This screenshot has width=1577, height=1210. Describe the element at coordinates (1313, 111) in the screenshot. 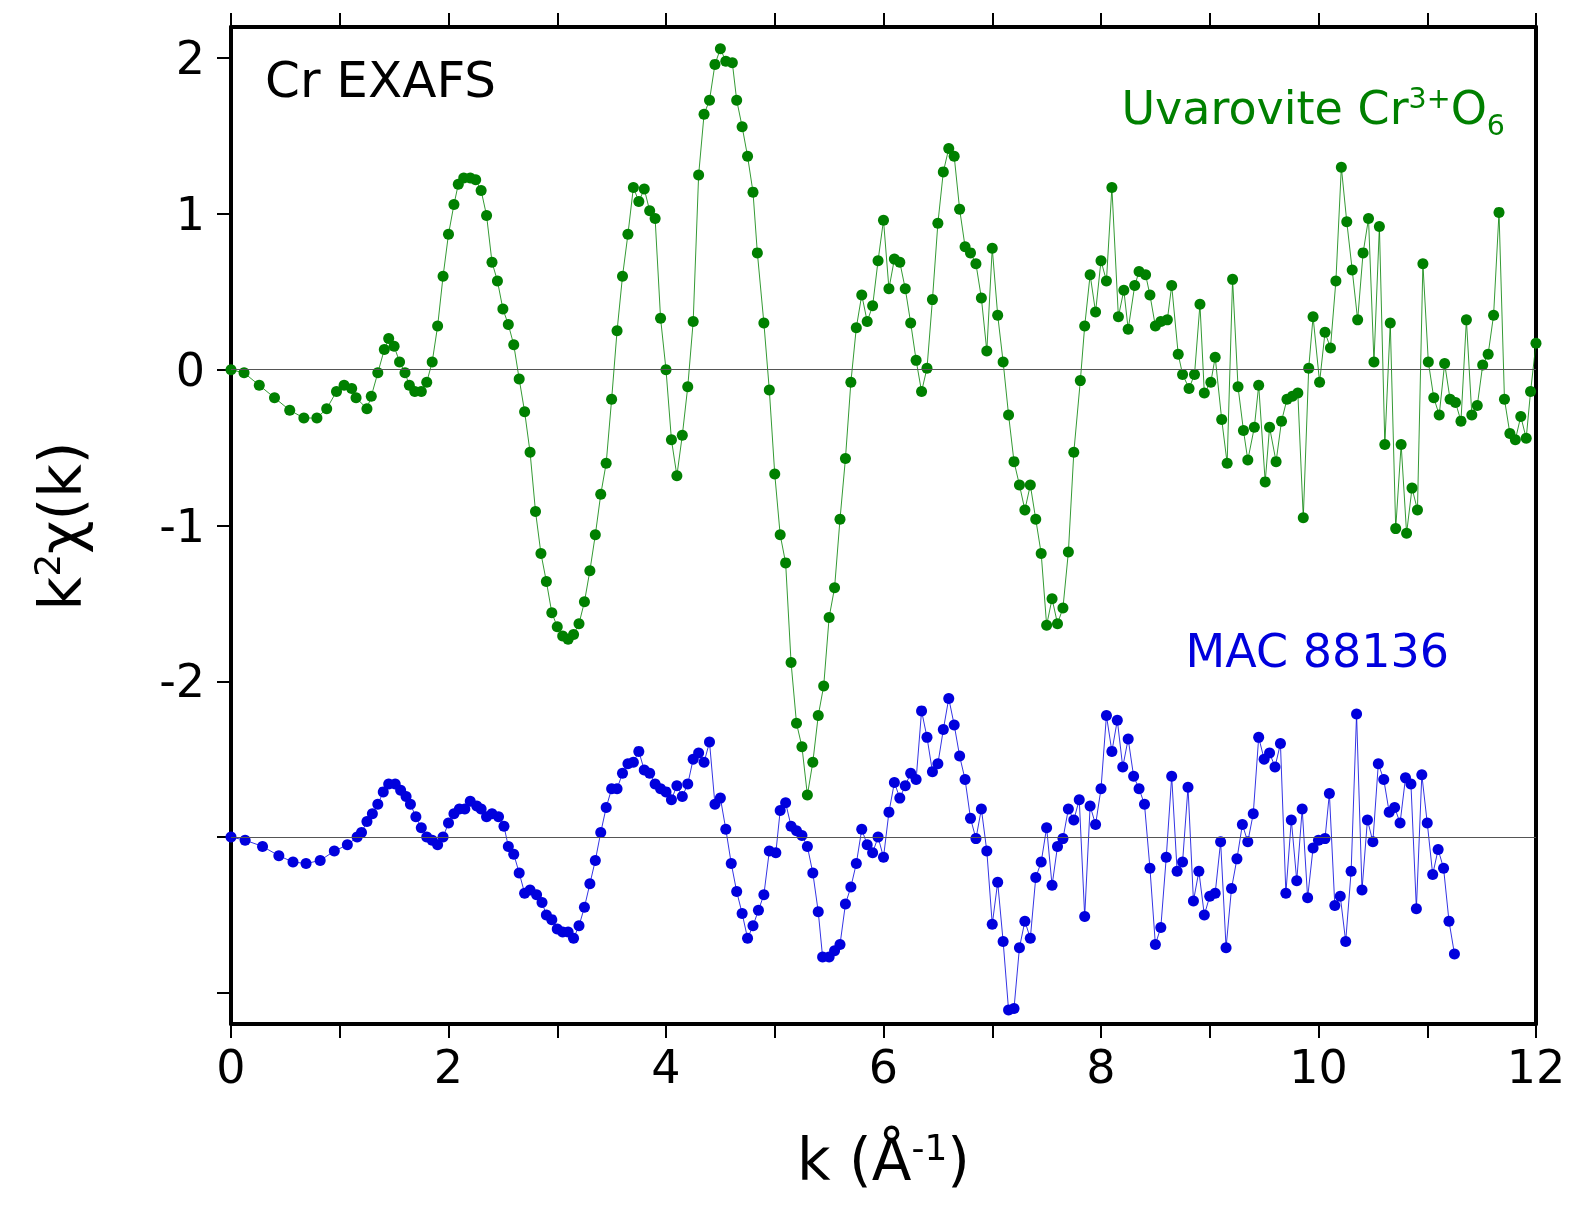

I see `series-label: Uvarovite Cr$^{3+}$O$_{6}$` at that location.